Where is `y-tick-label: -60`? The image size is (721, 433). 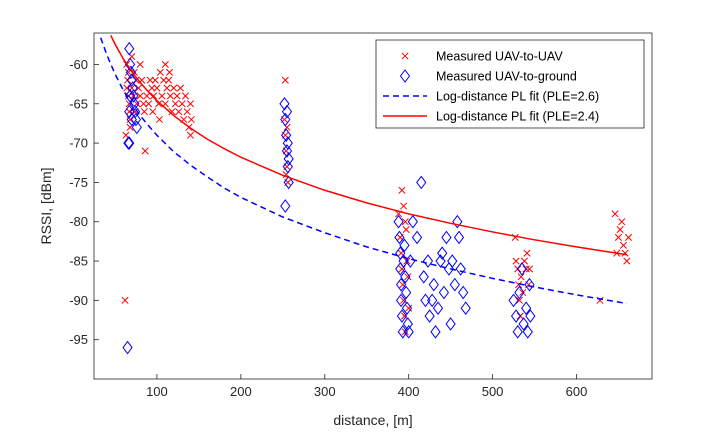 y-tick-label: -60 is located at coordinates (78, 64).